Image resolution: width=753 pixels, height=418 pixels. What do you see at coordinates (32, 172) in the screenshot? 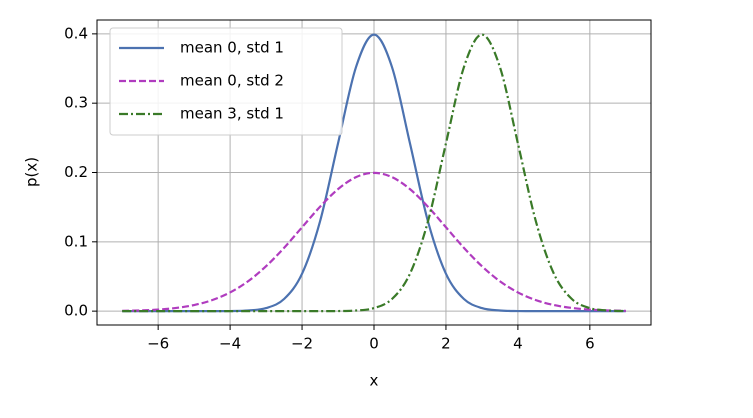
I see `y-axis-label: p(x)` at bounding box center [32, 172].